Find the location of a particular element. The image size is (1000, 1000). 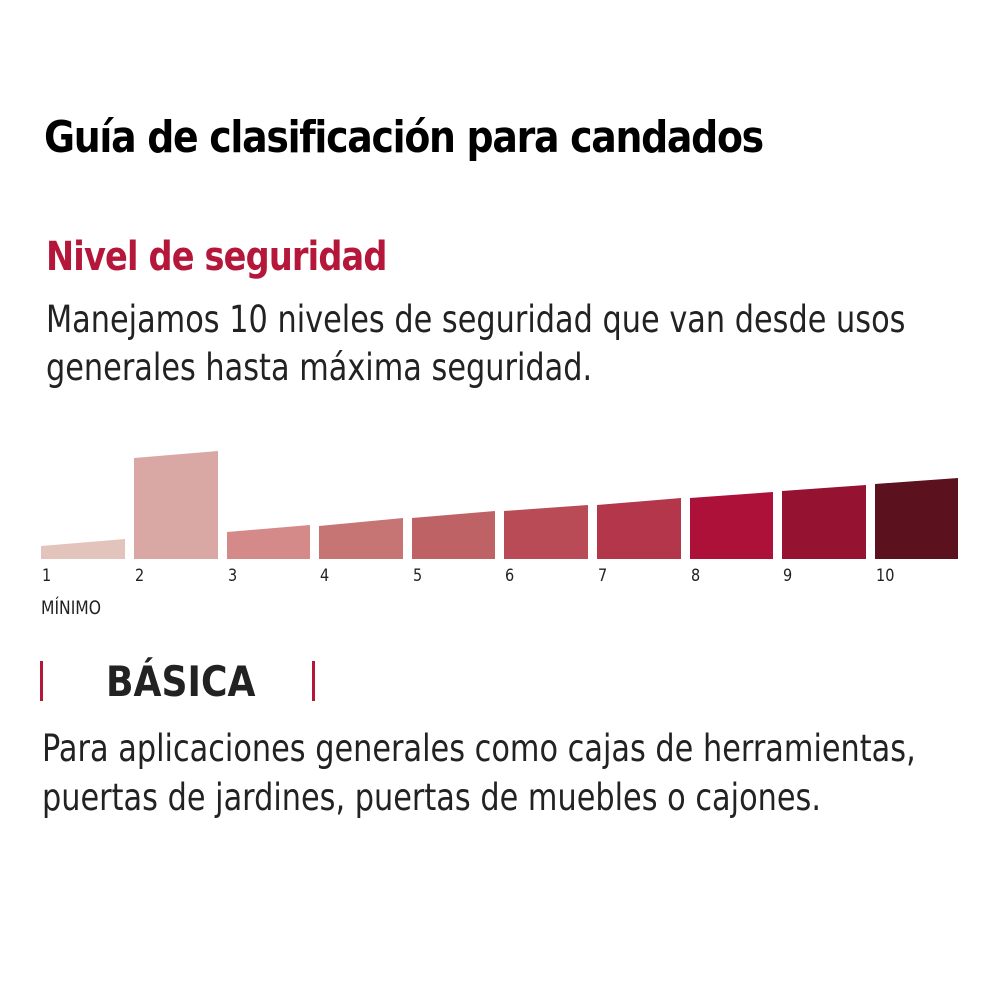

tick-label-6: 6 is located at coordinates (510, 576).